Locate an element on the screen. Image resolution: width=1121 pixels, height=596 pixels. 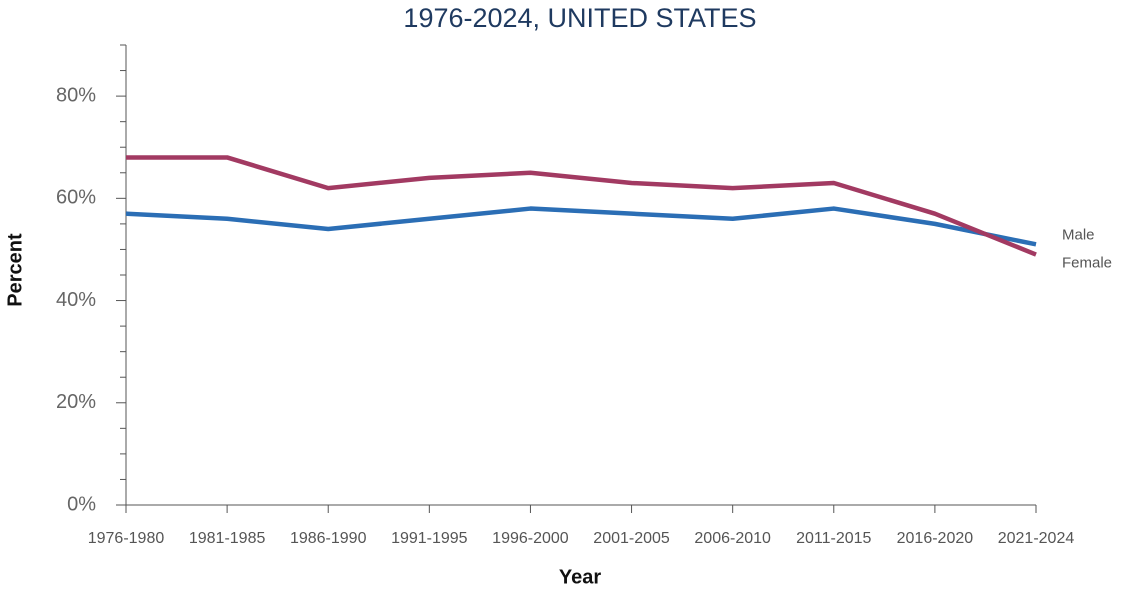
y-tick-label: 0% is located at coordinates (81, 504).